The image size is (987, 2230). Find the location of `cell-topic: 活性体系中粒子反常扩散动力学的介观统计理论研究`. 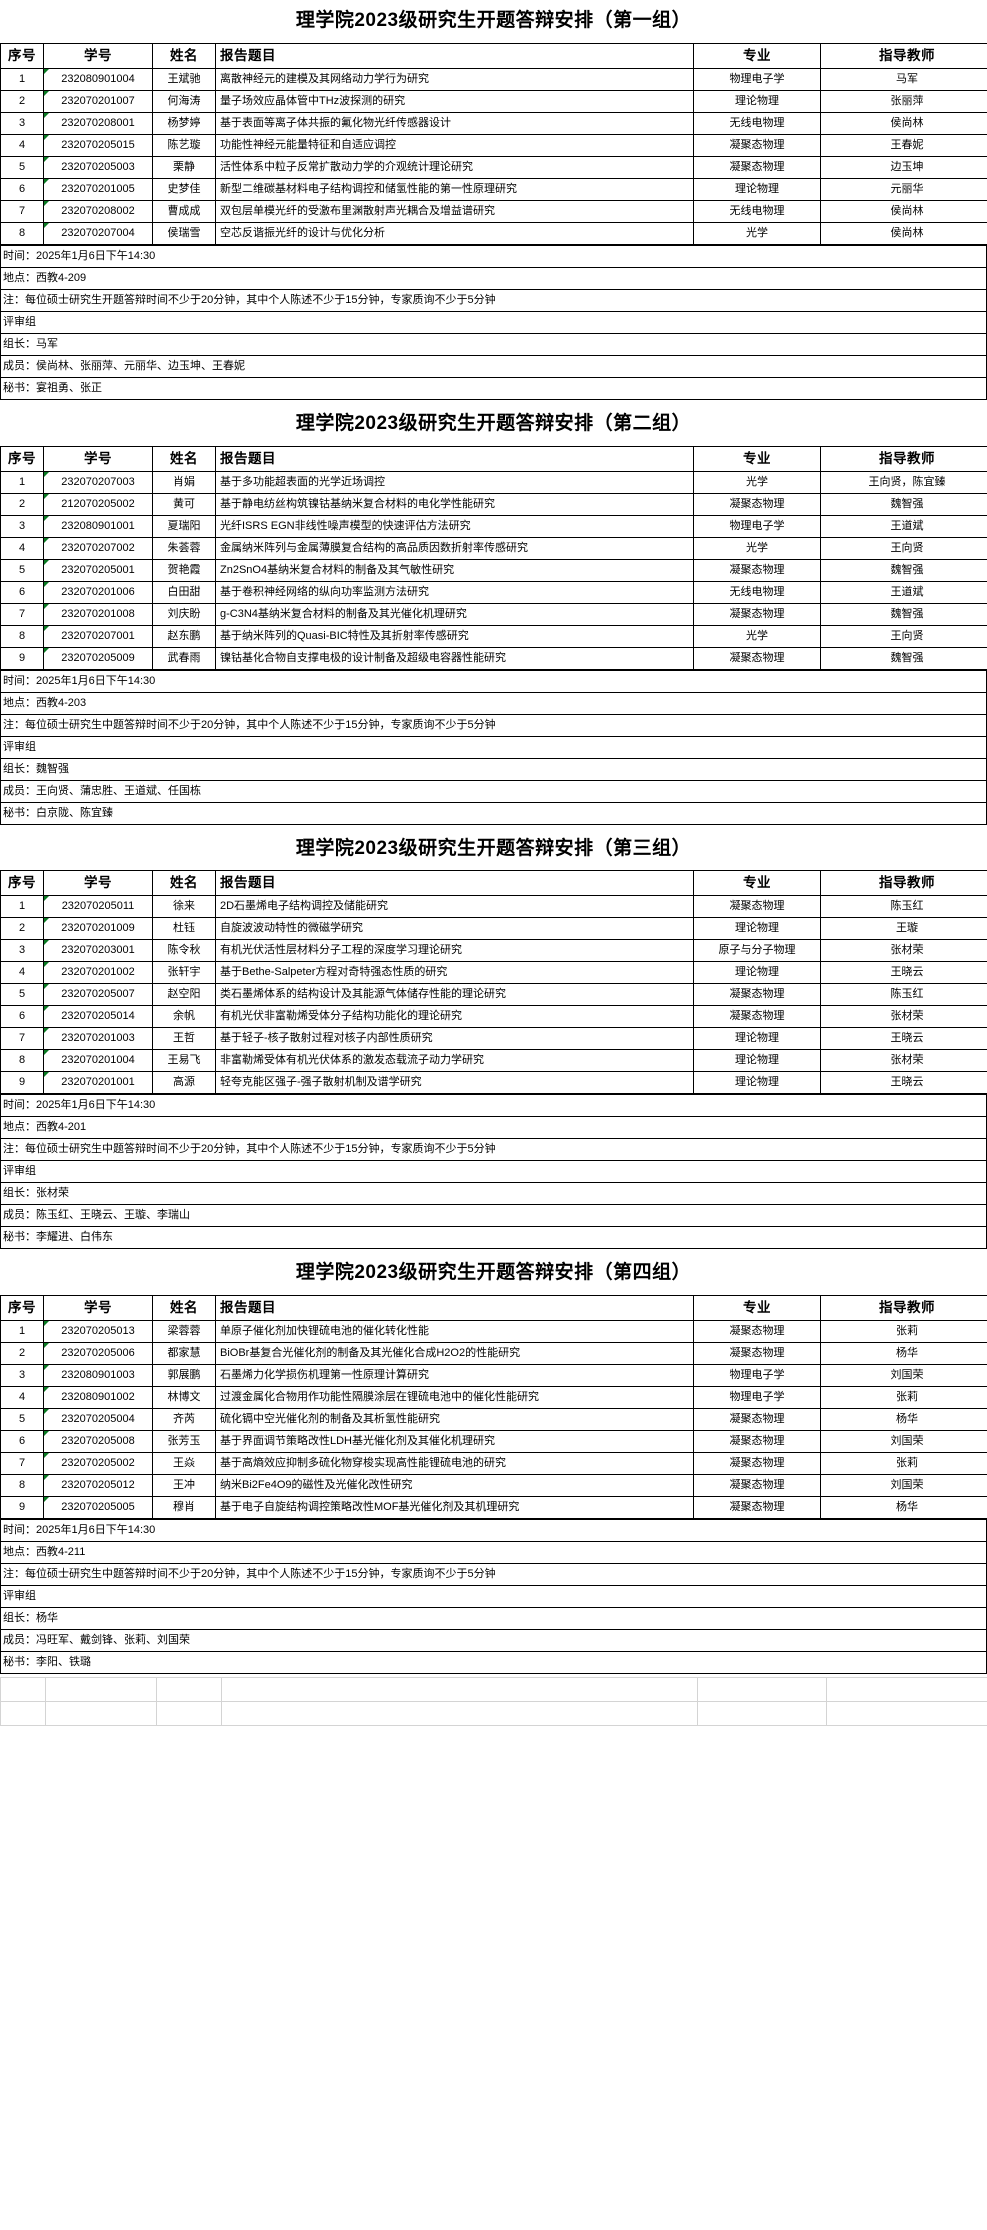

cell-topic: 活性体系中粒子反常扩散动力学的介观统计理论研究 is located at coordinates (454, 167).